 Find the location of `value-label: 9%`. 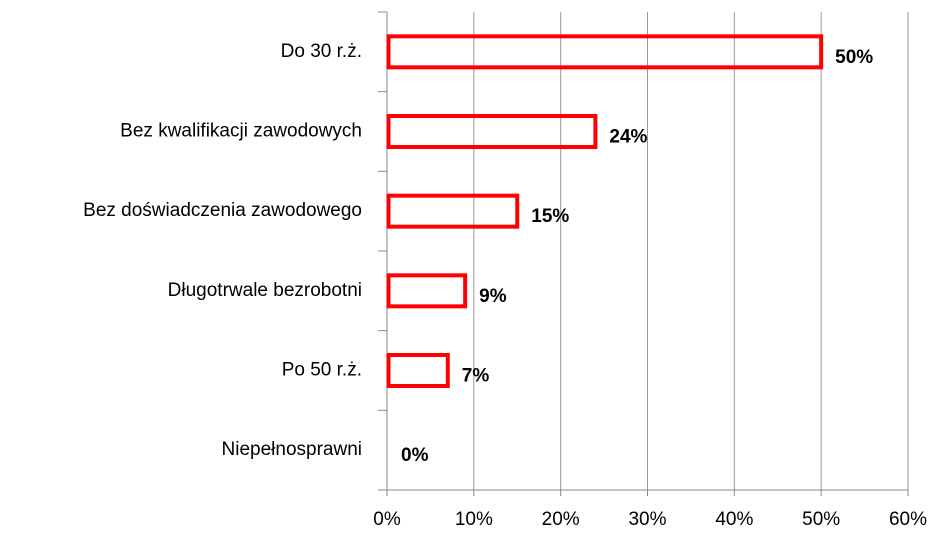

value-label: 9% is located at coordinates (493, 296).